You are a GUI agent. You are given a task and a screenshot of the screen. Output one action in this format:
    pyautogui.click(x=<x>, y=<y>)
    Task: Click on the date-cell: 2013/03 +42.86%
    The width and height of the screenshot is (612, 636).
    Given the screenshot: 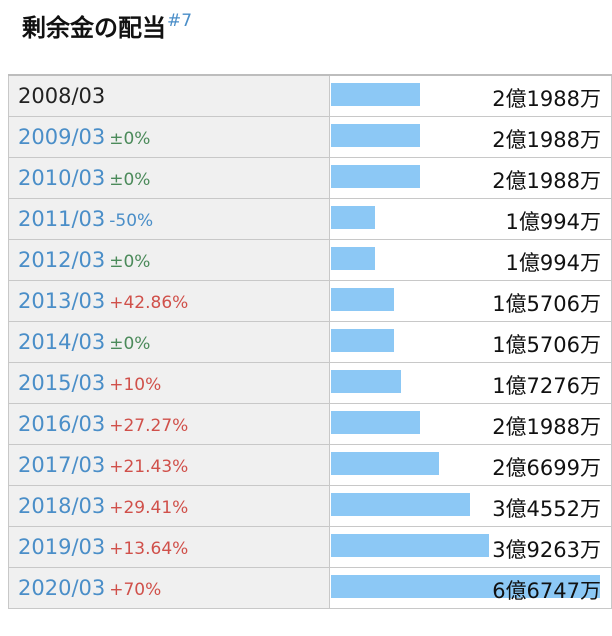 What is the action you would take?
    pyautogui.click(x=169, y=300)
    